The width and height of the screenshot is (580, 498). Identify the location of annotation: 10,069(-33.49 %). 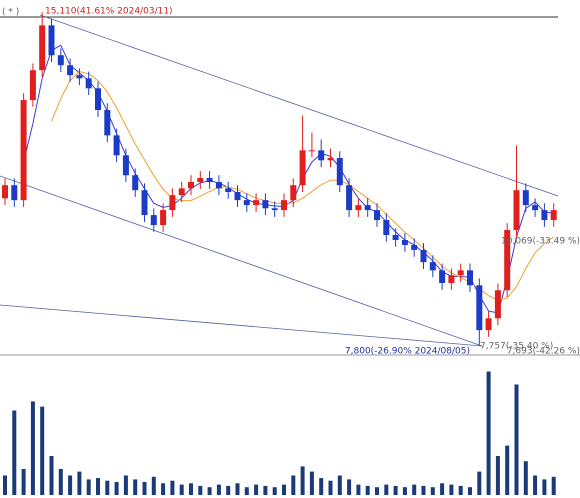
(540, 242).